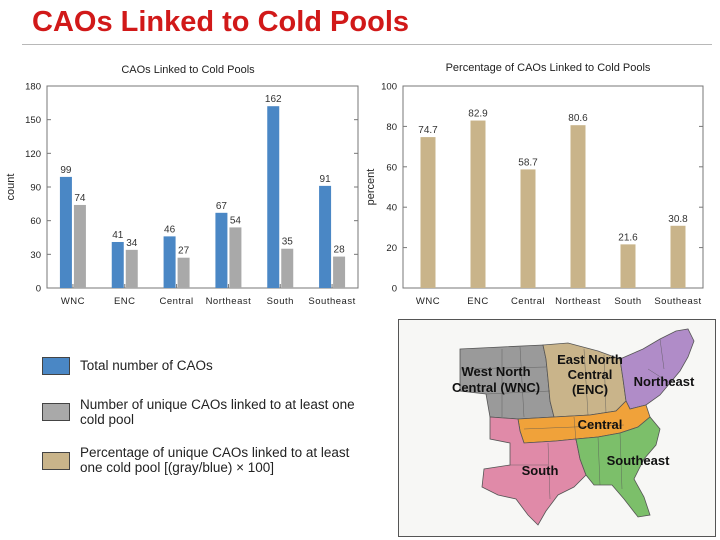  Describe the element at coordinates (273, 99) in the screenshot. I see `bar-value-label: 162` at that location.